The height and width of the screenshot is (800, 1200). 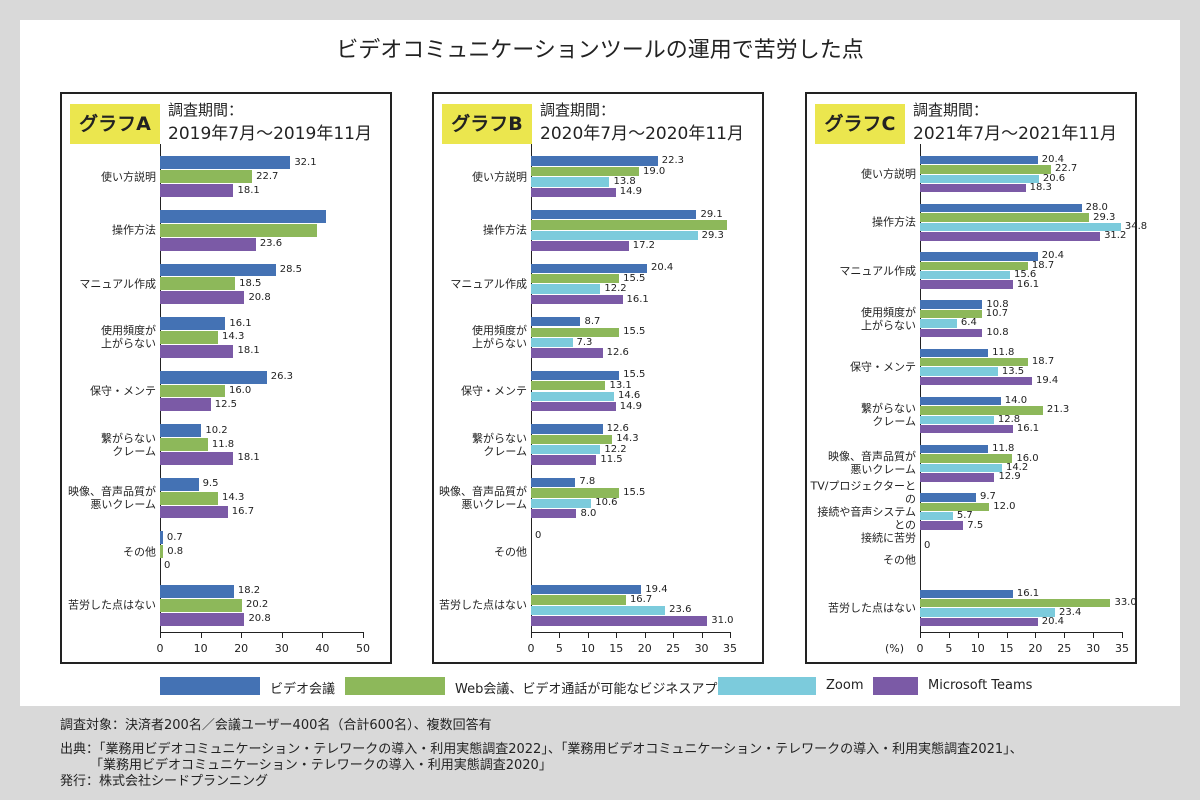 I want to click on value-label: 7.8, so click(x=587, y=482).